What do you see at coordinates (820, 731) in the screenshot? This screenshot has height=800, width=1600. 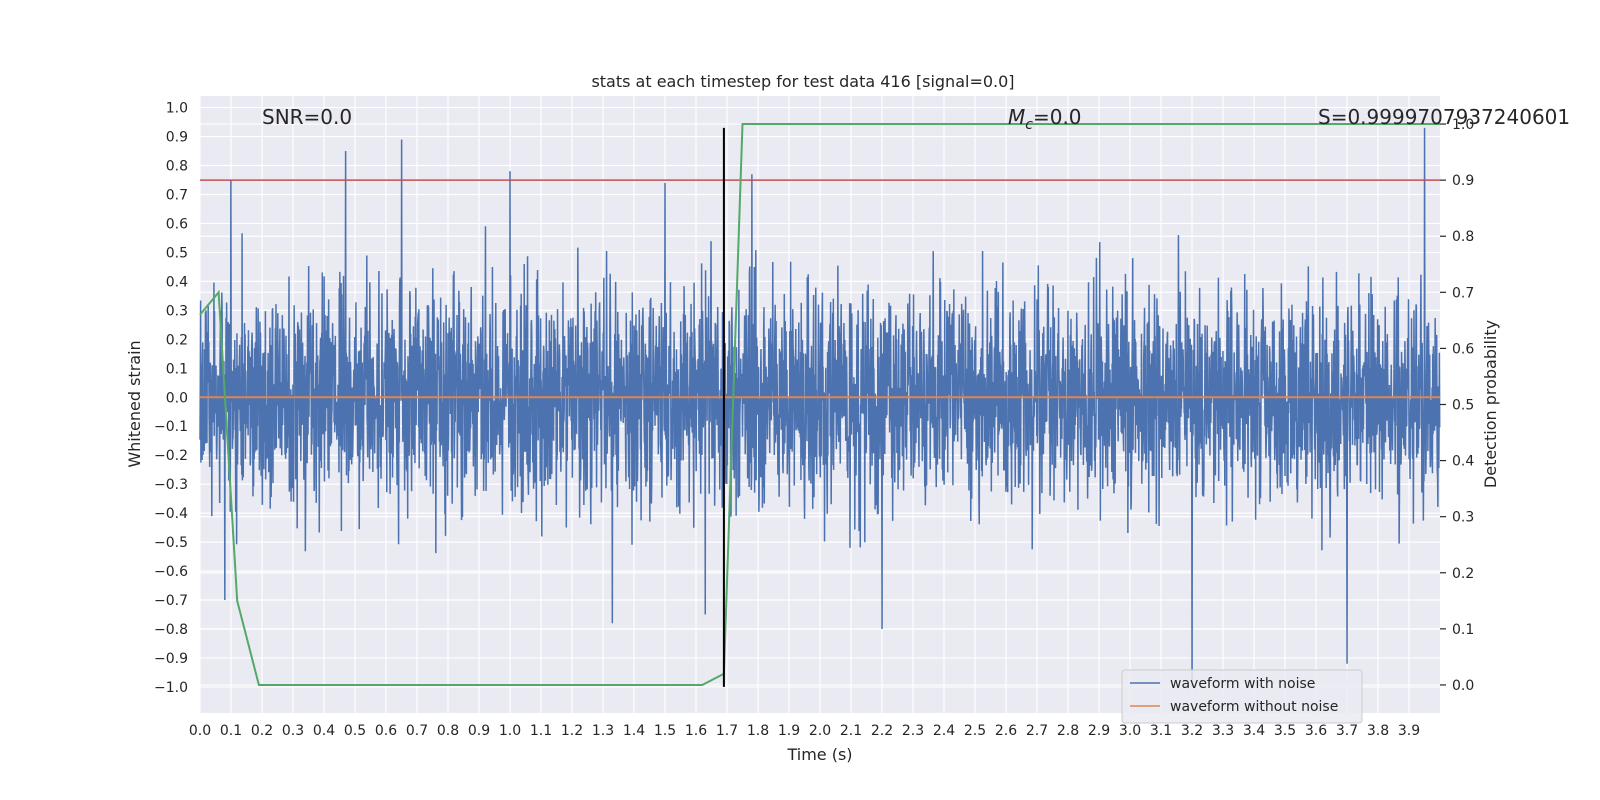 I see `x-tick-label: 2.0` at bounding box center [820, 731].